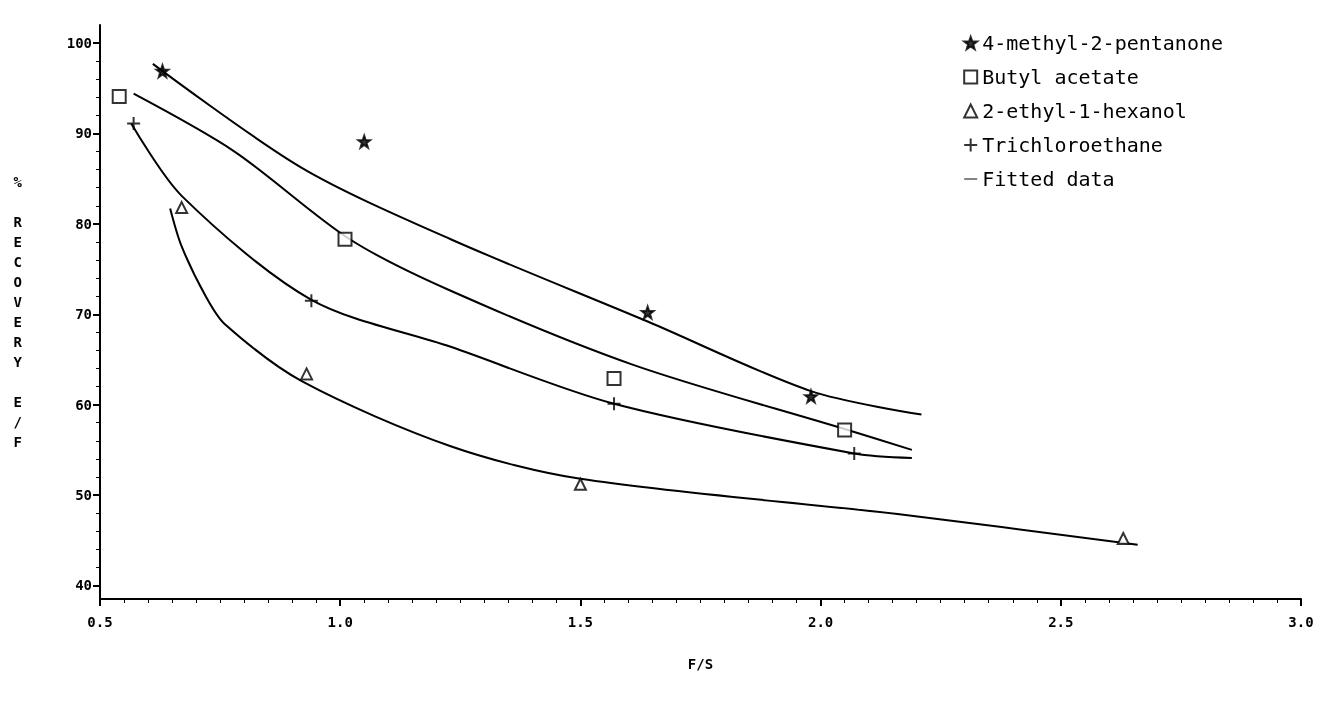 Image resolution: width=1326 pixels, height=708 pixels. I want to click on text: % RECOVERY E/F, so click(17, 312).